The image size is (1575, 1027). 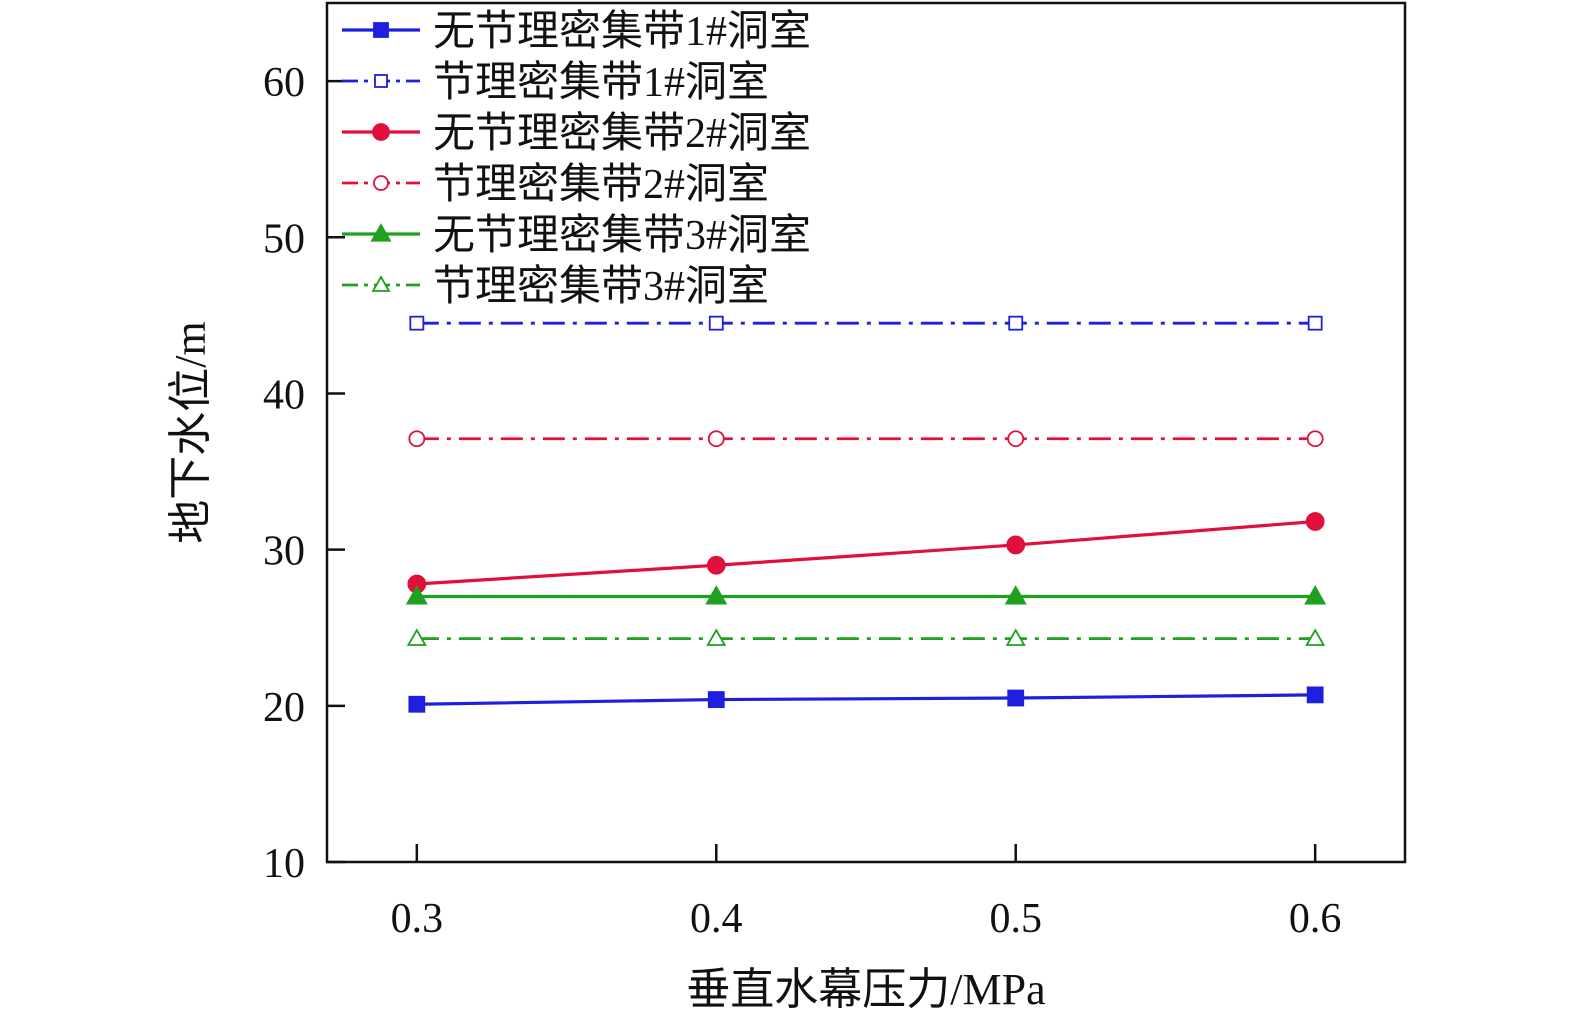 I want to click on legend-label: 节理密集带3#洞室, so click(x=601, y=286).